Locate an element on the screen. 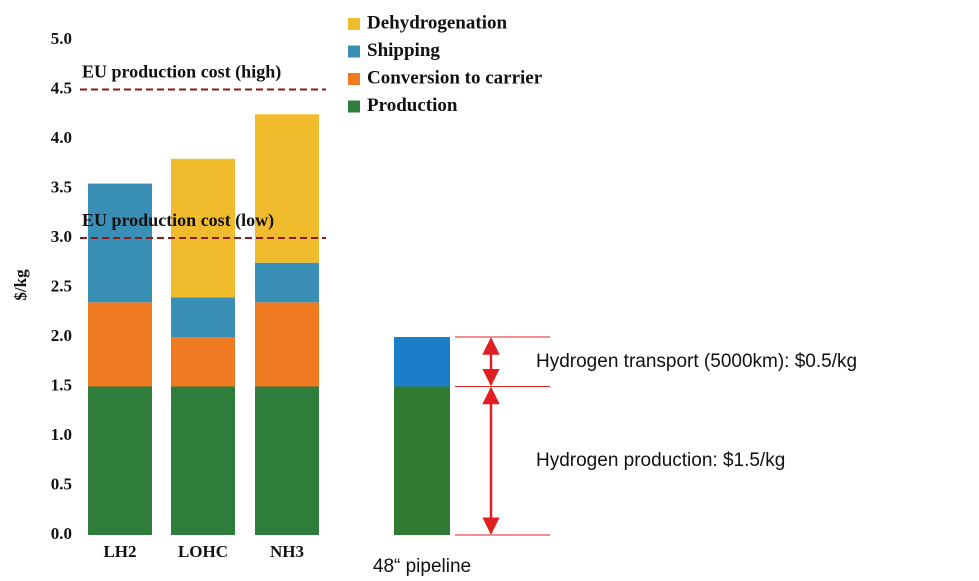 The width and height of the screenshot is (979, 581). y-tick-label: 3.5 is located at coordinates (61, 186).